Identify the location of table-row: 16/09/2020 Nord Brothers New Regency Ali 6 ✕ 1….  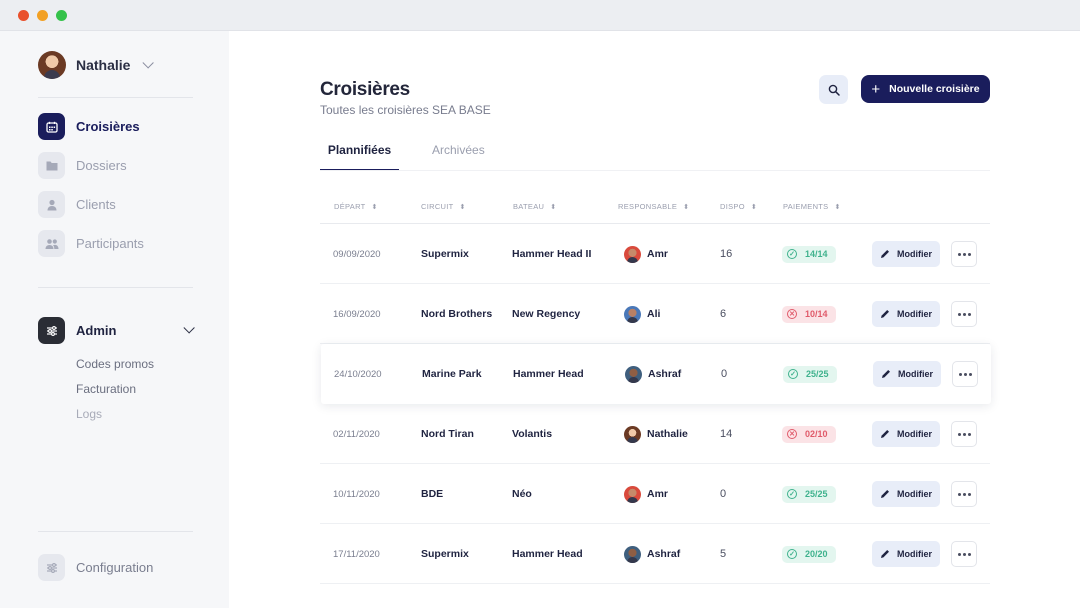
(655, 314).